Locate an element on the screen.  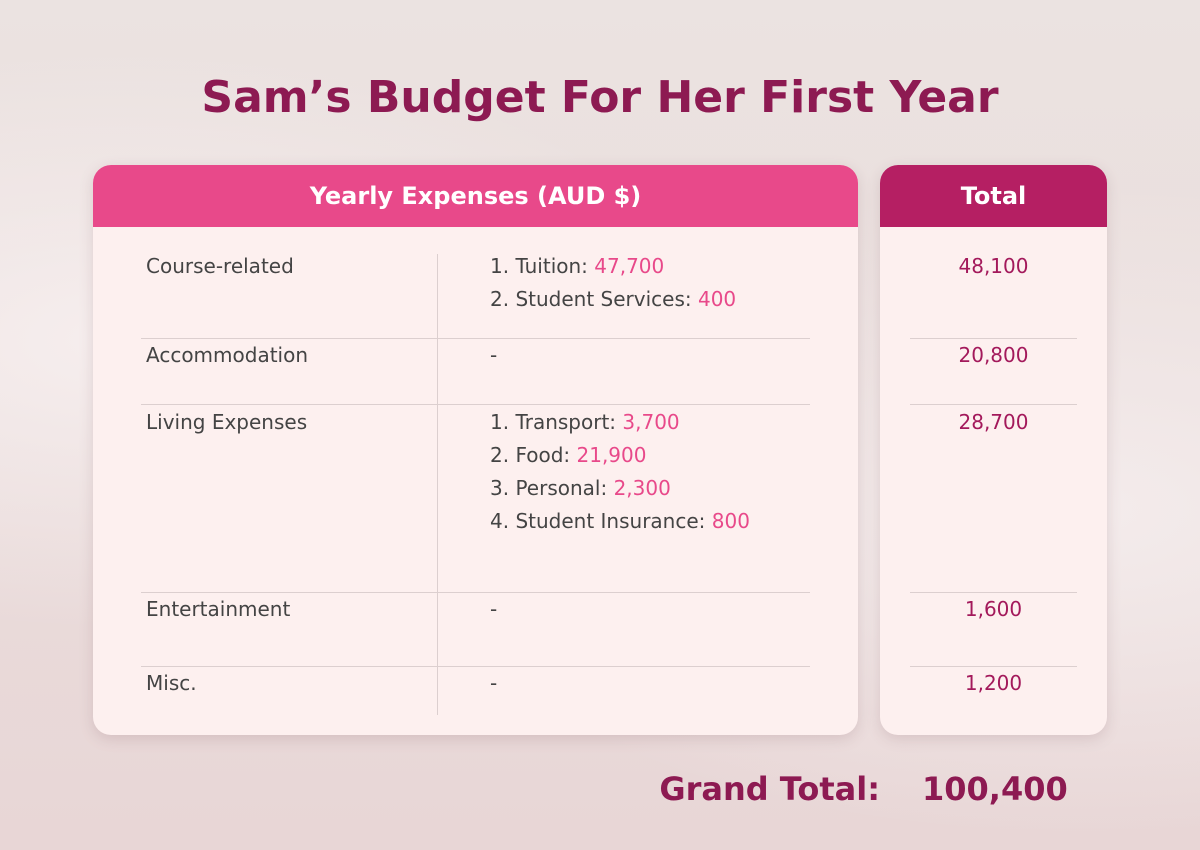
item-value: 47,700 is located at coordinates (629, 266).